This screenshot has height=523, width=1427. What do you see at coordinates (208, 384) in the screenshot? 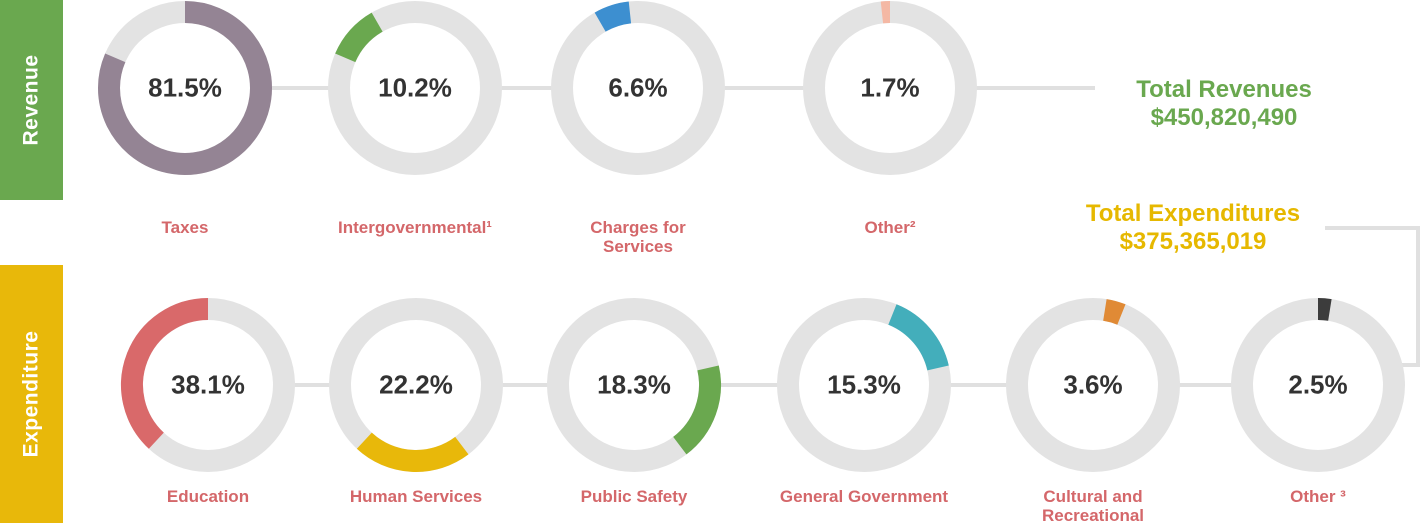
I see `value-label: 38.1%` at bounding box center [208, 384].